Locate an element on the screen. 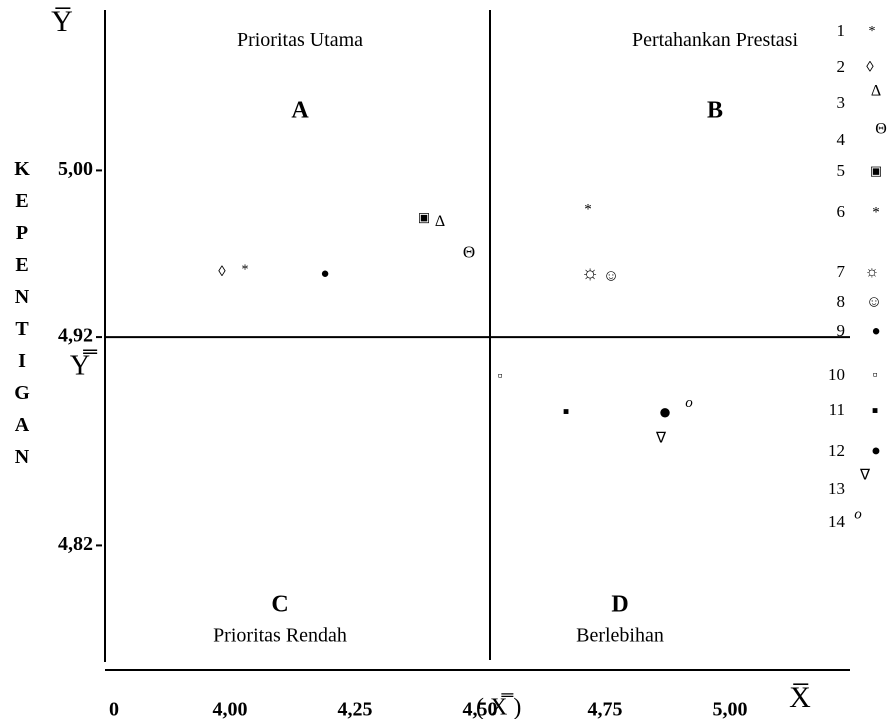 The width and height of the screenshot is (891, 719). x-tick-label: 5,00 is located at coordinates (730, 709).